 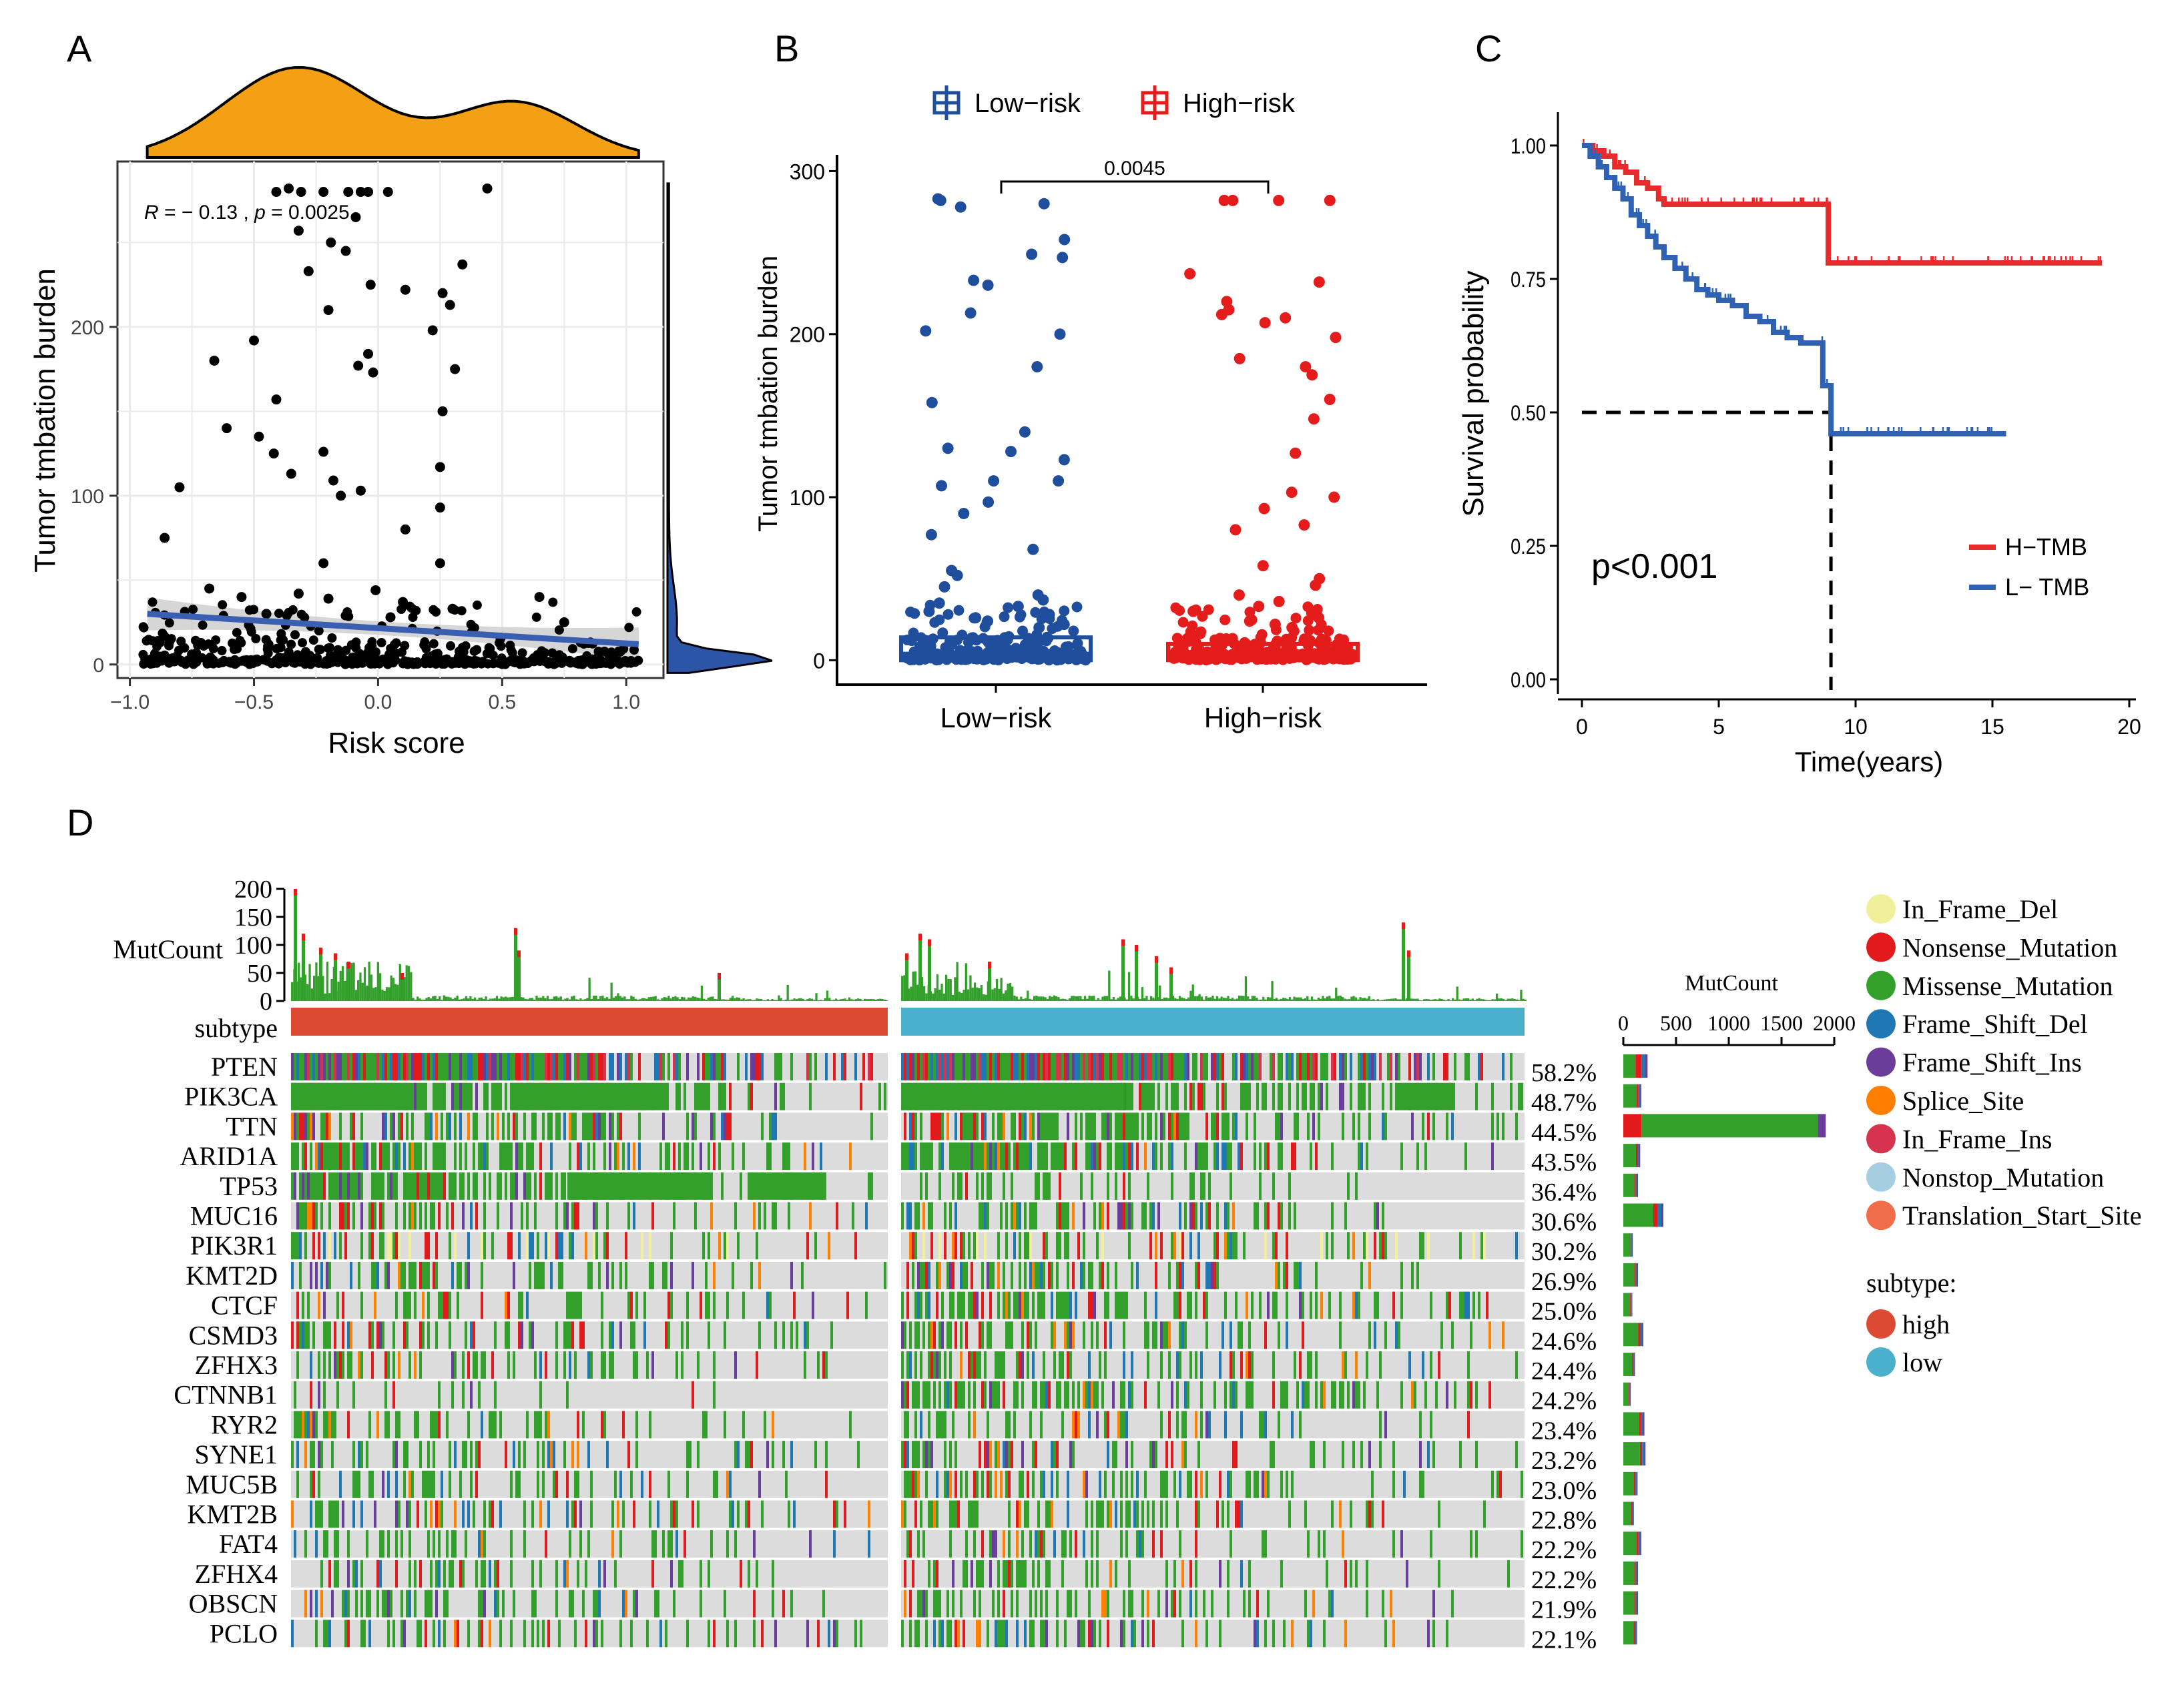 I want to click on top-bar-spike, so click(x=320, y=974).